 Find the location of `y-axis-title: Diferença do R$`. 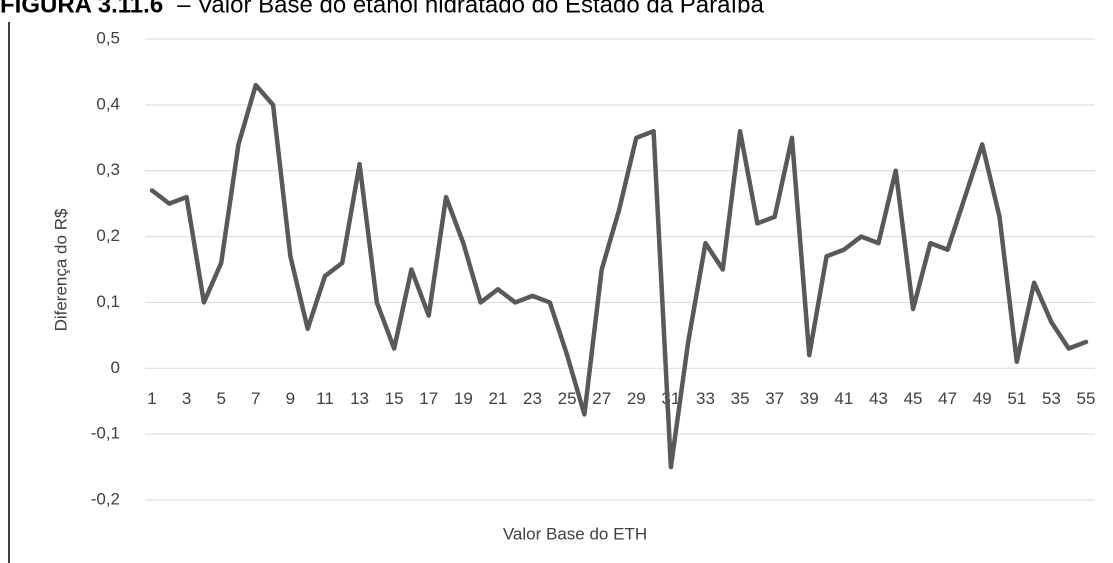

y-axis-title: Diferença do R$ is located at coordinates (60, 269).